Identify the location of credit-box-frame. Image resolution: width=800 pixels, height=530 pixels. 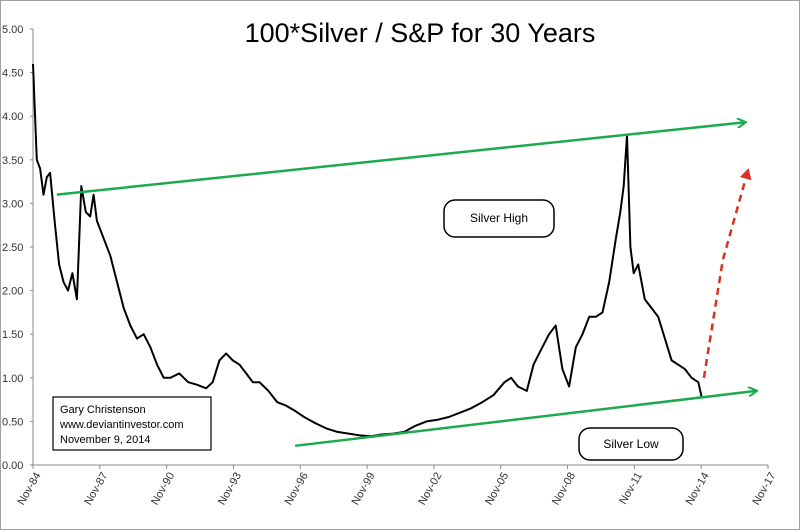
(132, 423).